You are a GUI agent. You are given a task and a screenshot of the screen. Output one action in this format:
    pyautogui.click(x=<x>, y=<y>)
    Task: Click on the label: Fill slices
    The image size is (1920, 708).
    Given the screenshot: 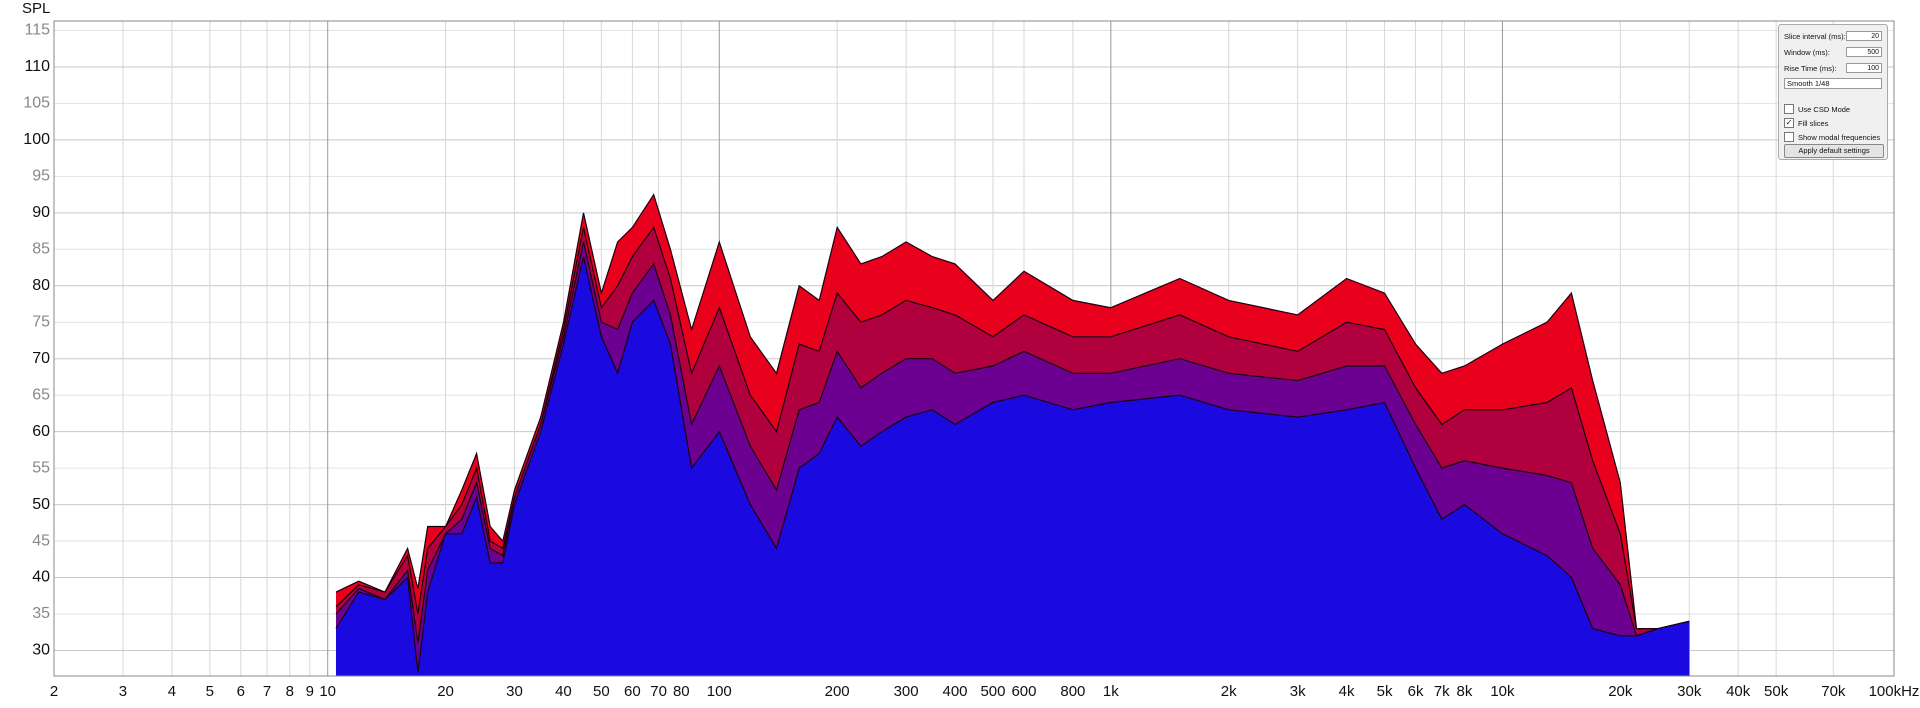 What is the action you would take?
    pyautogui.click(x=1813, y=123)
    